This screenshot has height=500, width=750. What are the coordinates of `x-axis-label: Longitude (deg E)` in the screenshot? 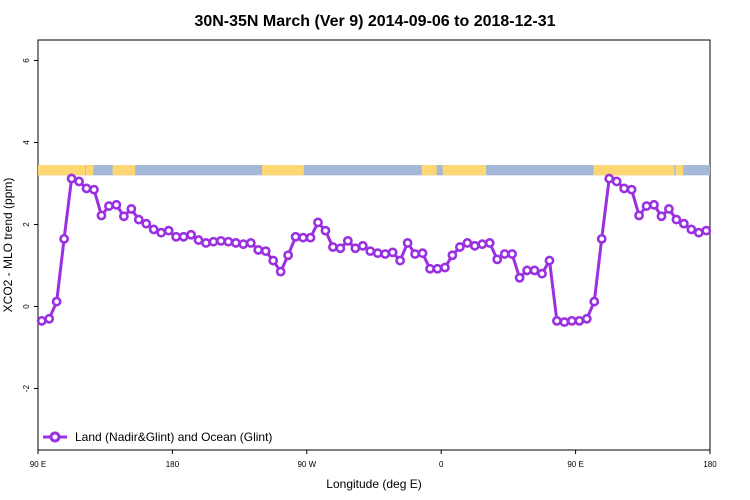 It's located at (373, 484).